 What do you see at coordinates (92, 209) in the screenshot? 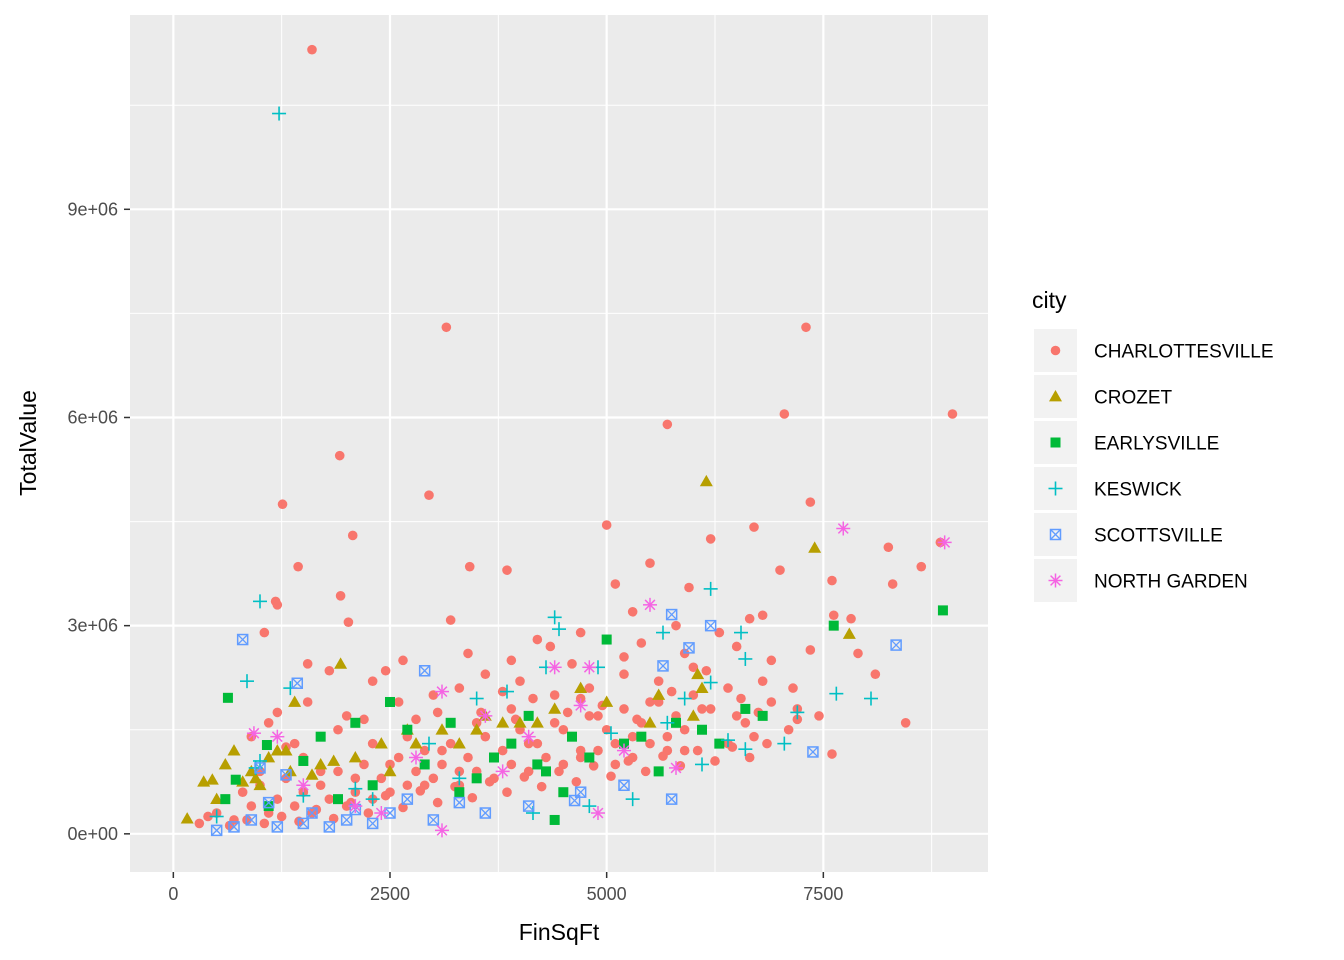
I see `y-tick-label: 9e+06` at bounding box center [92, 209].